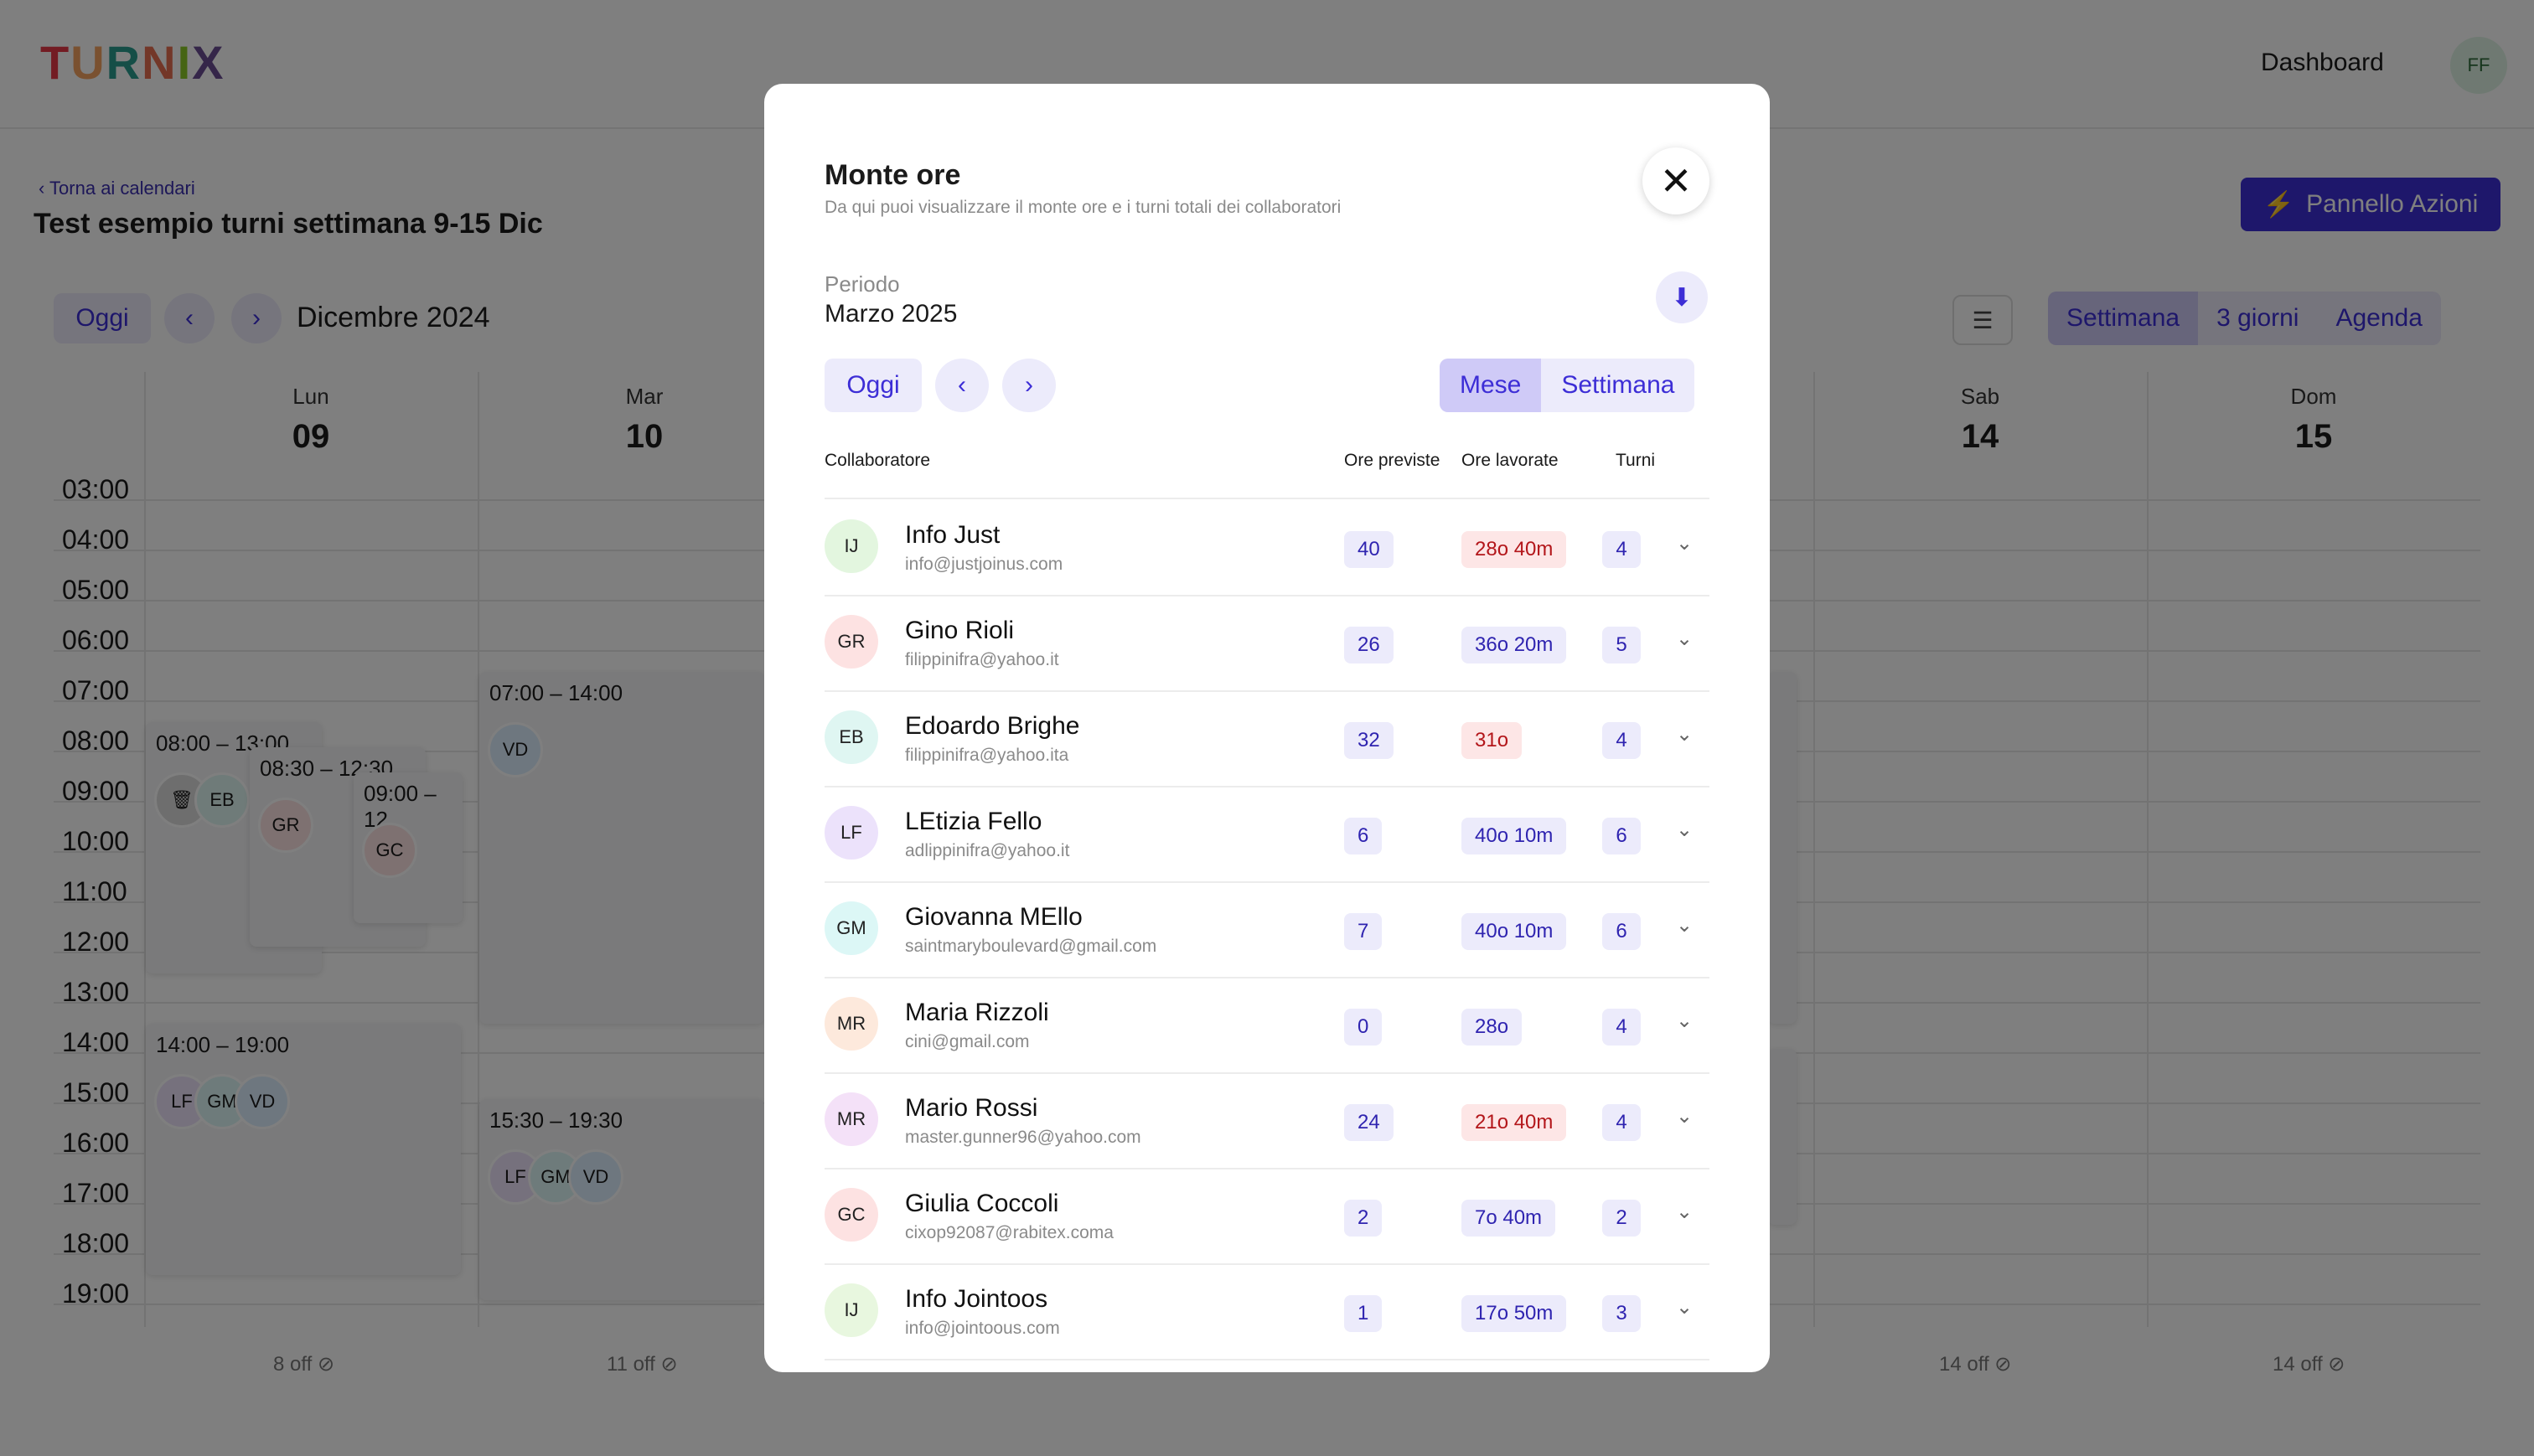  What do you see at coordinates (992, 726) in the screenshot?
I see `collaborator-name: Edoardo Brighe` at bounding box center [992, 726].